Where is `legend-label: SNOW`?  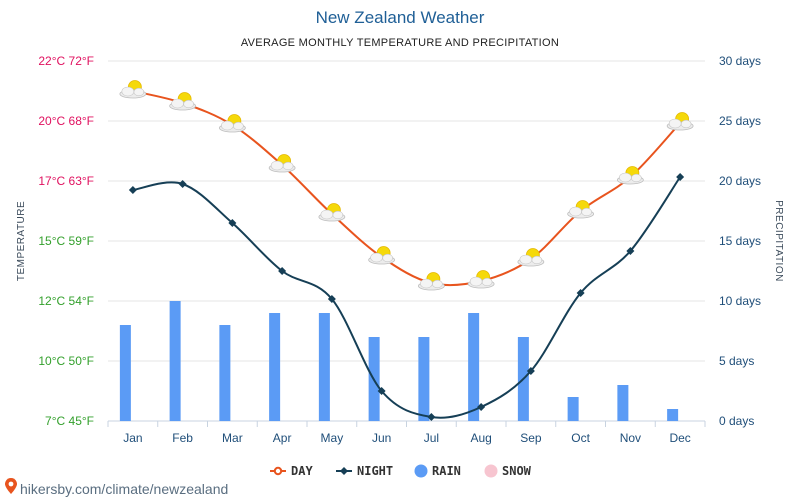 legend-label: SNOW is located at coordinates (517, 471).